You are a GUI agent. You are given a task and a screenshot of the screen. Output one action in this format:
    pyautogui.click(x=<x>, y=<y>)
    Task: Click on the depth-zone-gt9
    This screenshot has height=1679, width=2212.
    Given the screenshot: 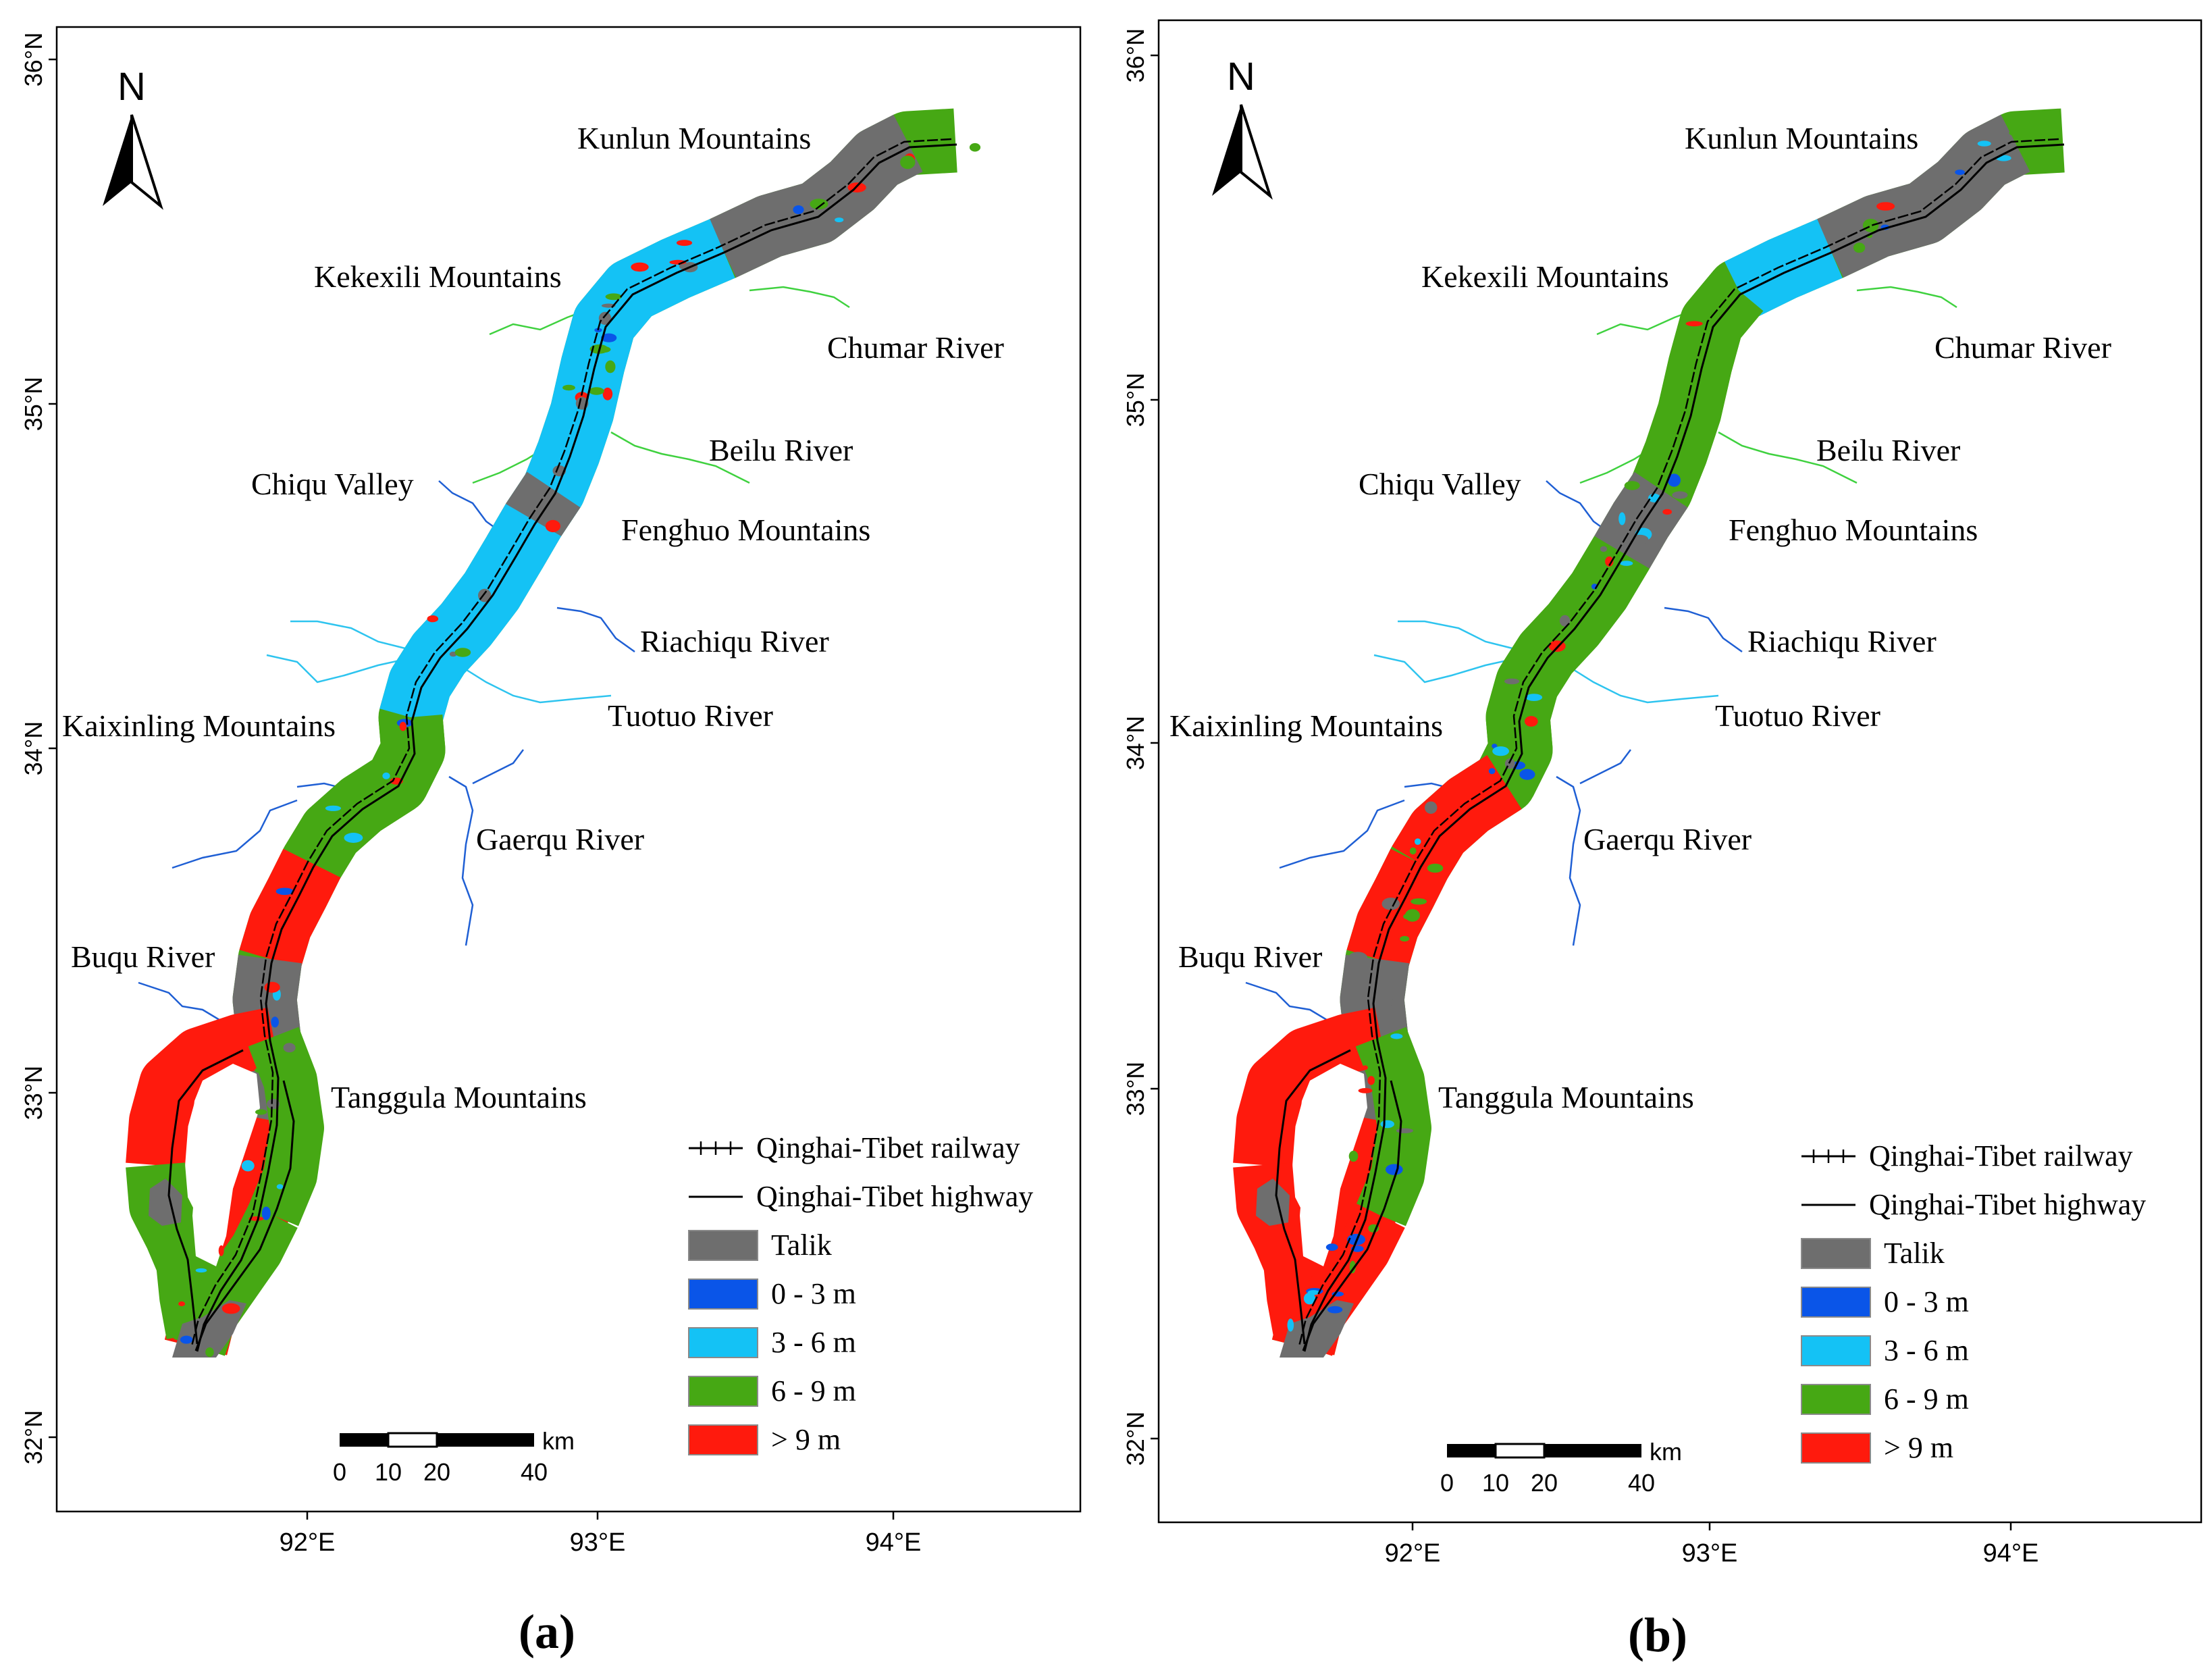 What is the action you would take?
    pyautogui.click(x=290, y=908)
    